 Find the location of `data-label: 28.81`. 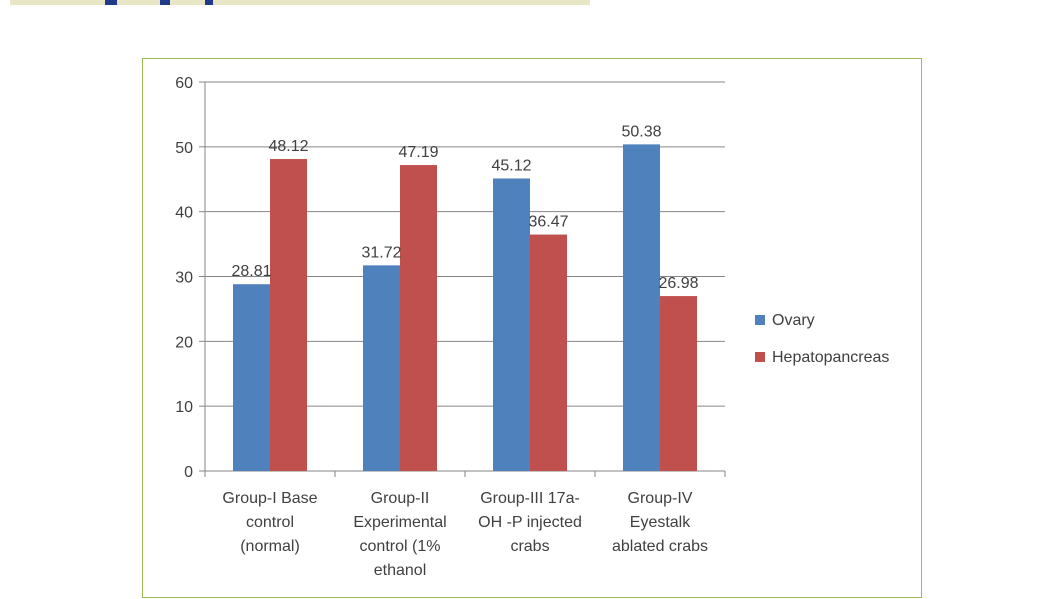

data-label: 28.81 is located at coordinates (251, 271).